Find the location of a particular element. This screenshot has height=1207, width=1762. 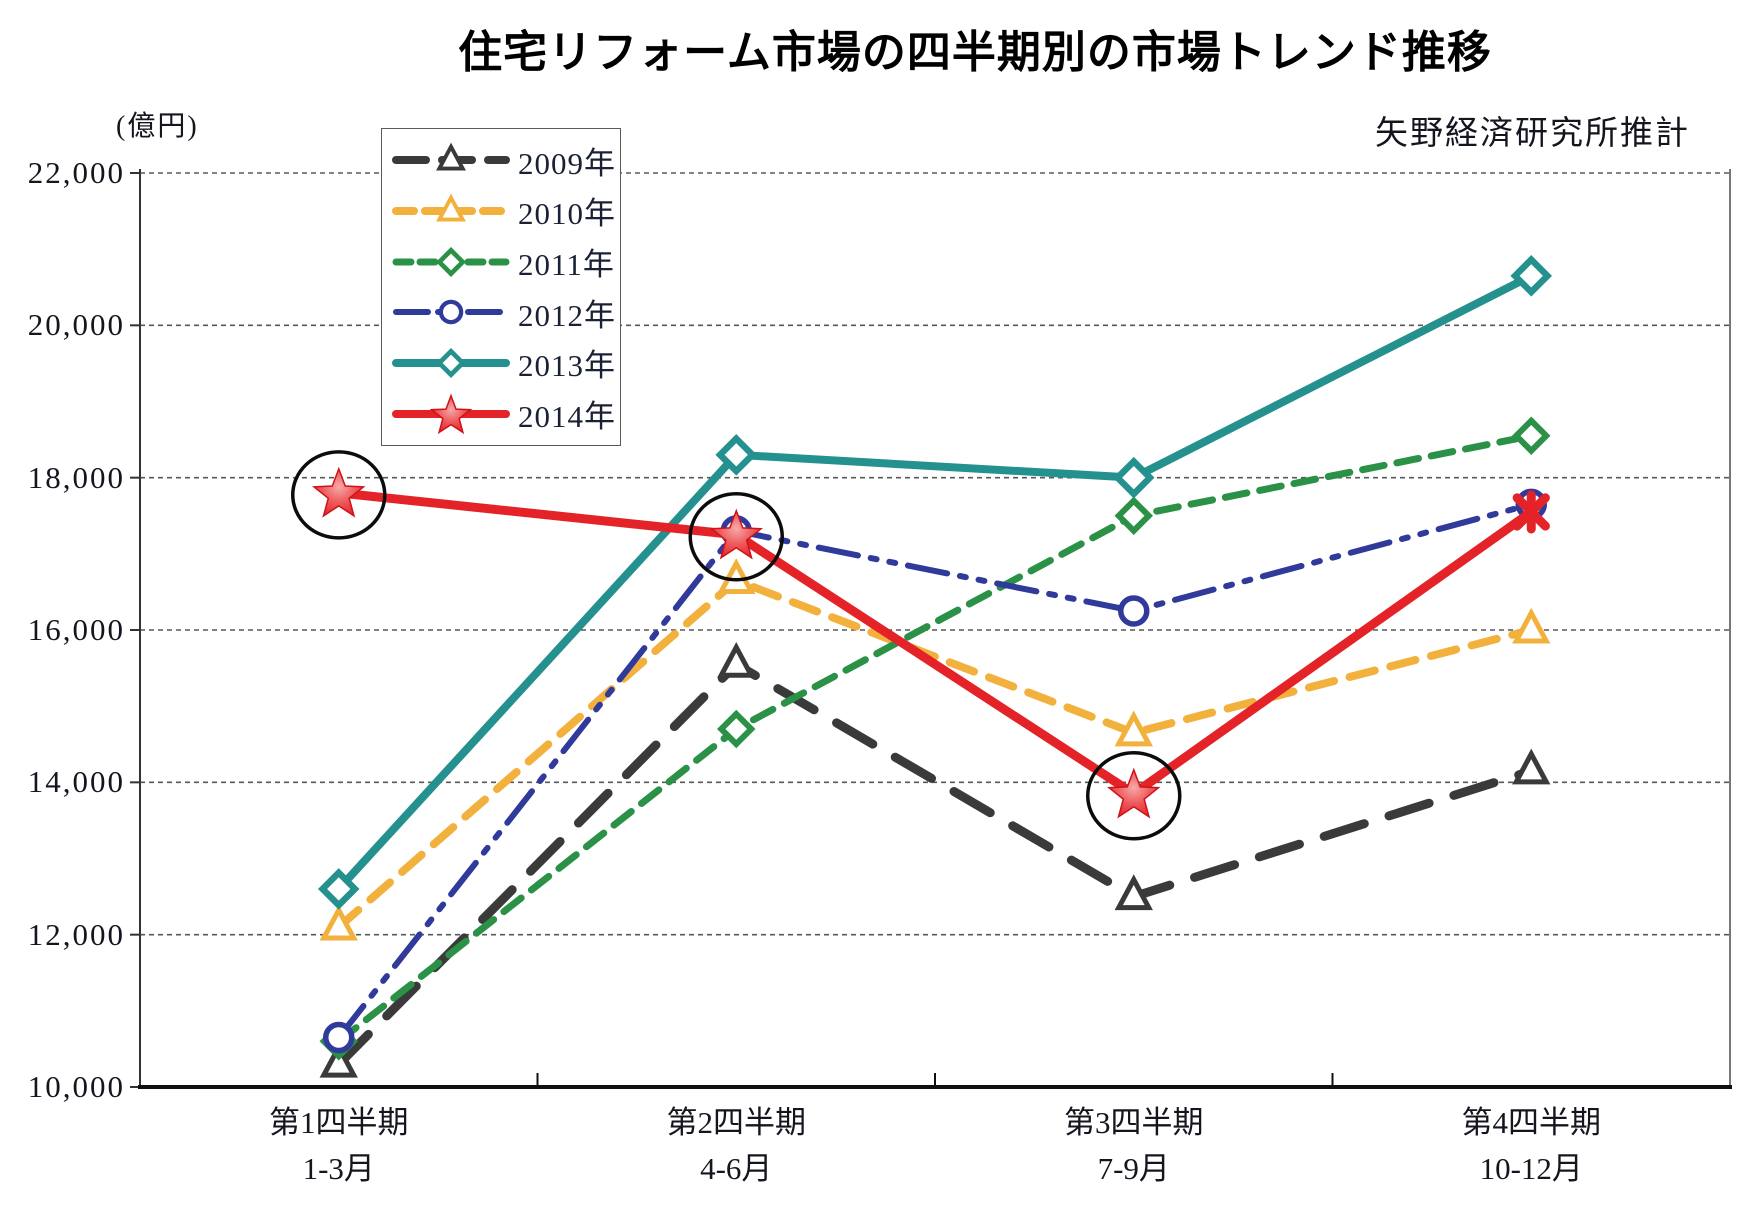

y-tick-label: 18,000 is located at coordinates (76, 477).